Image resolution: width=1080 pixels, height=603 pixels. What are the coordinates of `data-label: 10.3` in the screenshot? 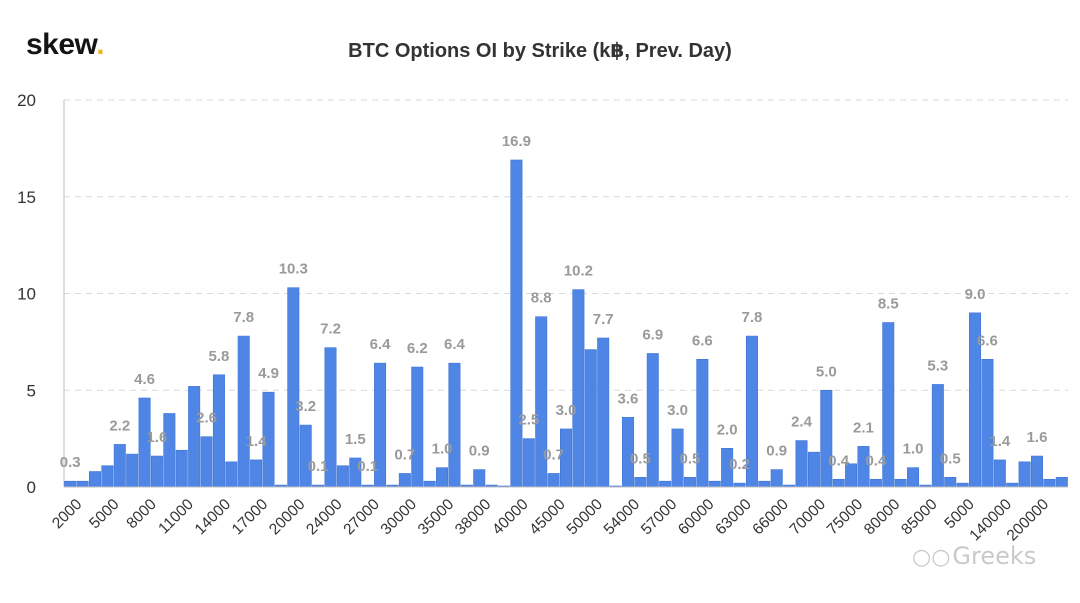 It's located at (293, 269).